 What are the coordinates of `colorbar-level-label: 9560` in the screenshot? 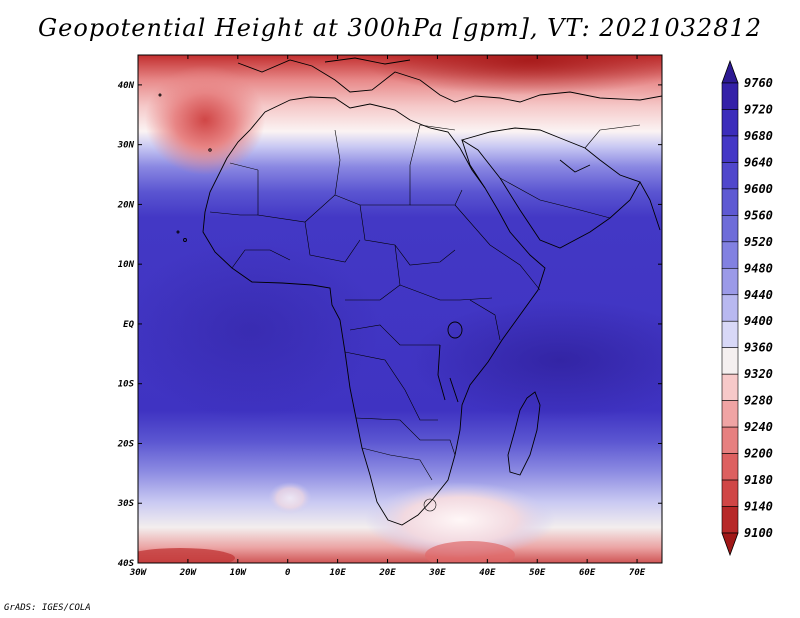 It's located at (758, 215).